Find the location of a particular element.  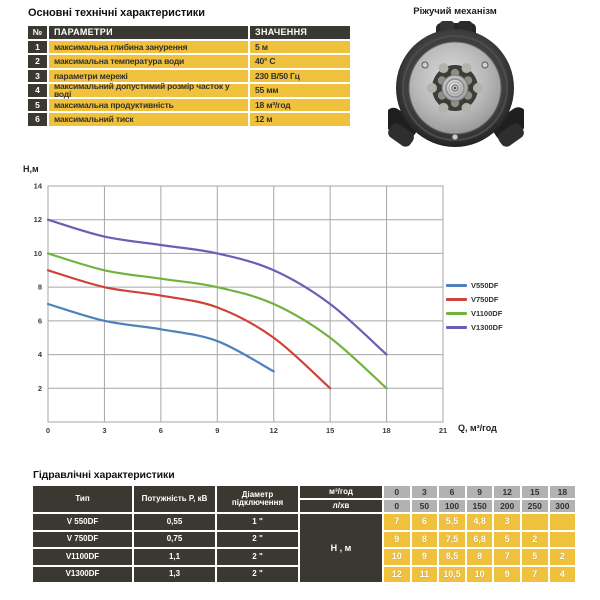

hydro-row-head-value: 10,5 is located at coordinates (452, 574).